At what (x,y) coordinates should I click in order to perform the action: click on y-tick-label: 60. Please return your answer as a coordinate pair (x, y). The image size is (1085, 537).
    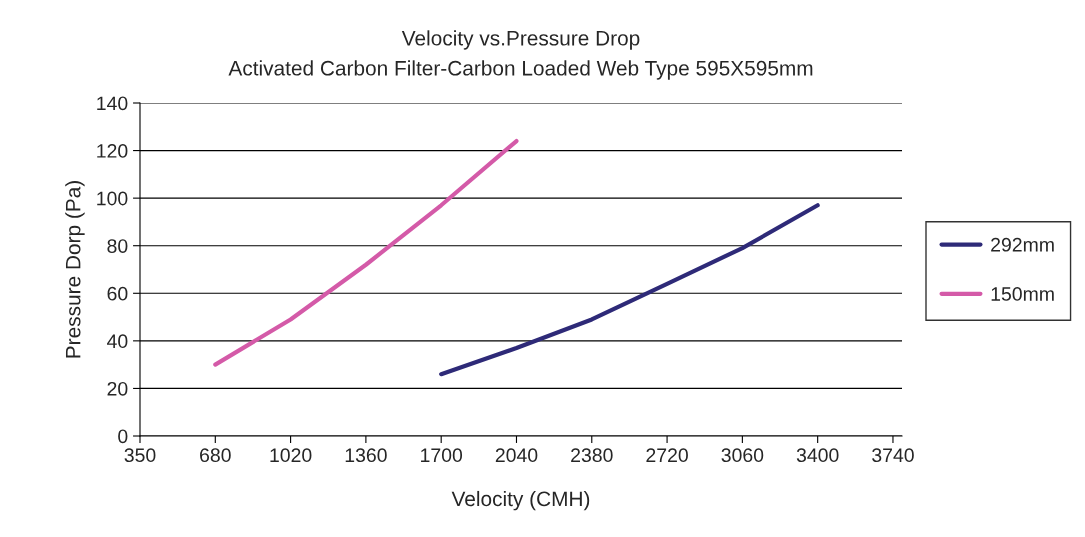
    Looking at the image, I should click on (117, 293).